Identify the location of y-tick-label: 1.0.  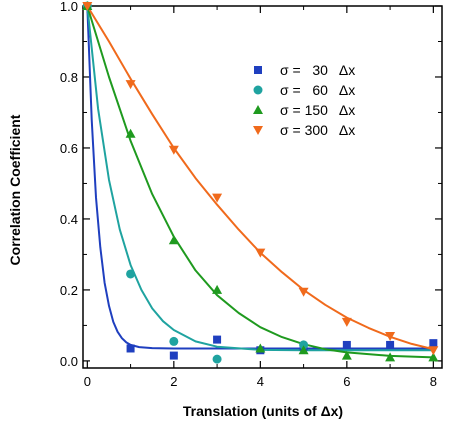
(69, 7).